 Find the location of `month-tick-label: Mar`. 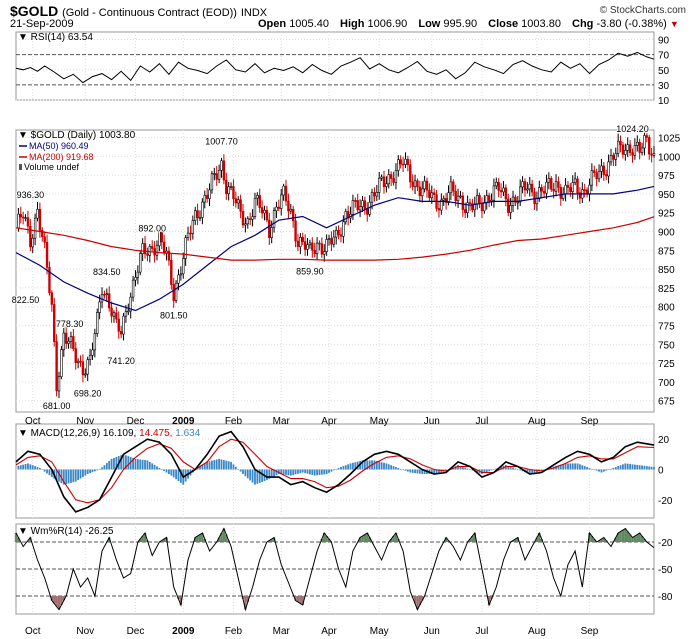

month-tick-label: Mar is located at coordinates (282, 421).